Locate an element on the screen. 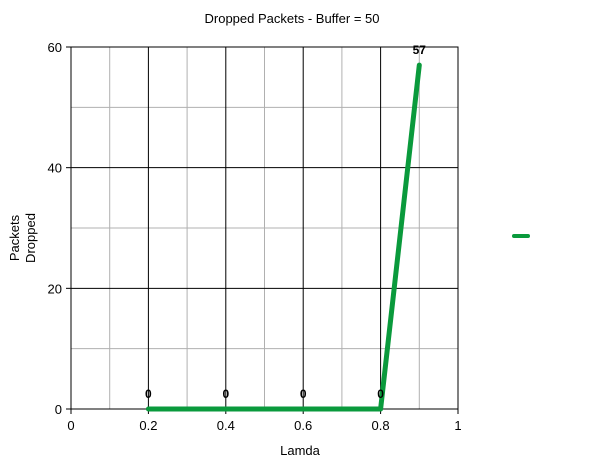  x-tick-label: 0.6 is located at coordinates (303, 425).